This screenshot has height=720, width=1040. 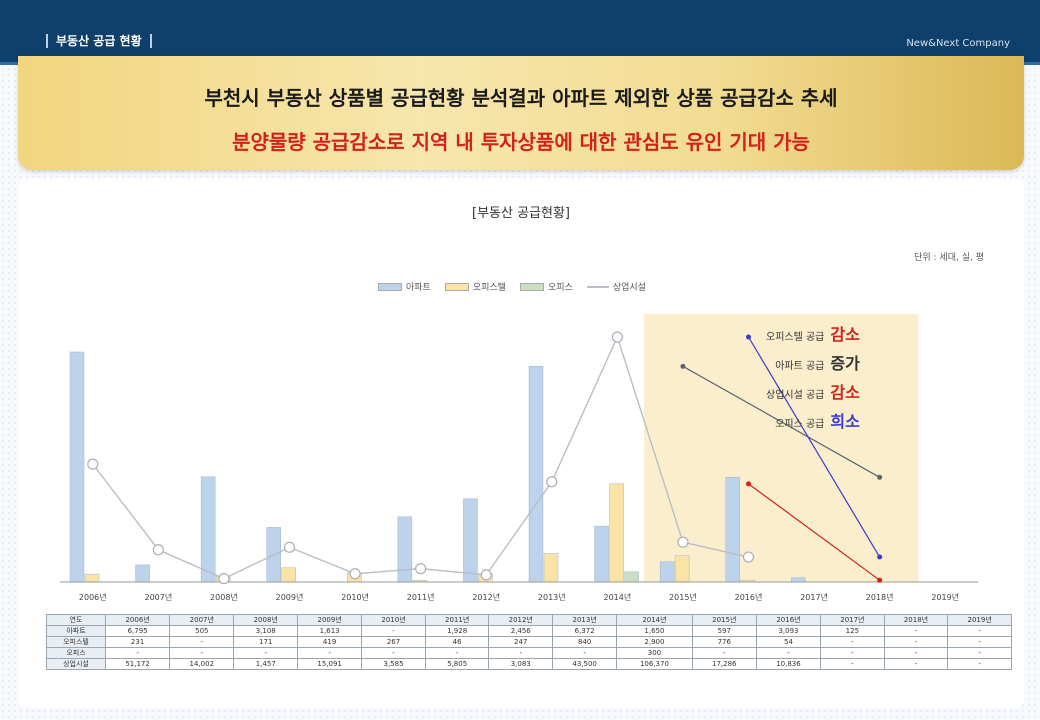 I want to click on table-header-cell: 2009년, so click(x=330, y=620).